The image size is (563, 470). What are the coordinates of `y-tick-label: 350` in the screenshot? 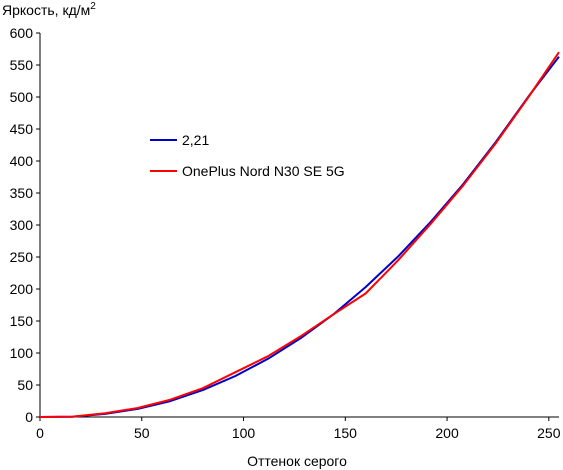 It's located at (22, 193).